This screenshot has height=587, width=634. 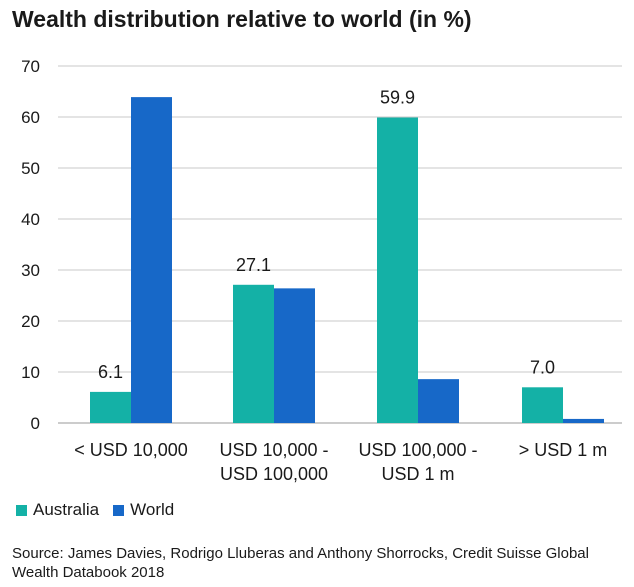 What do you see at coordinates (30, 66) in the screenshot?
I see `y-tick-label-70: 70` at bounding box center [30, 66].